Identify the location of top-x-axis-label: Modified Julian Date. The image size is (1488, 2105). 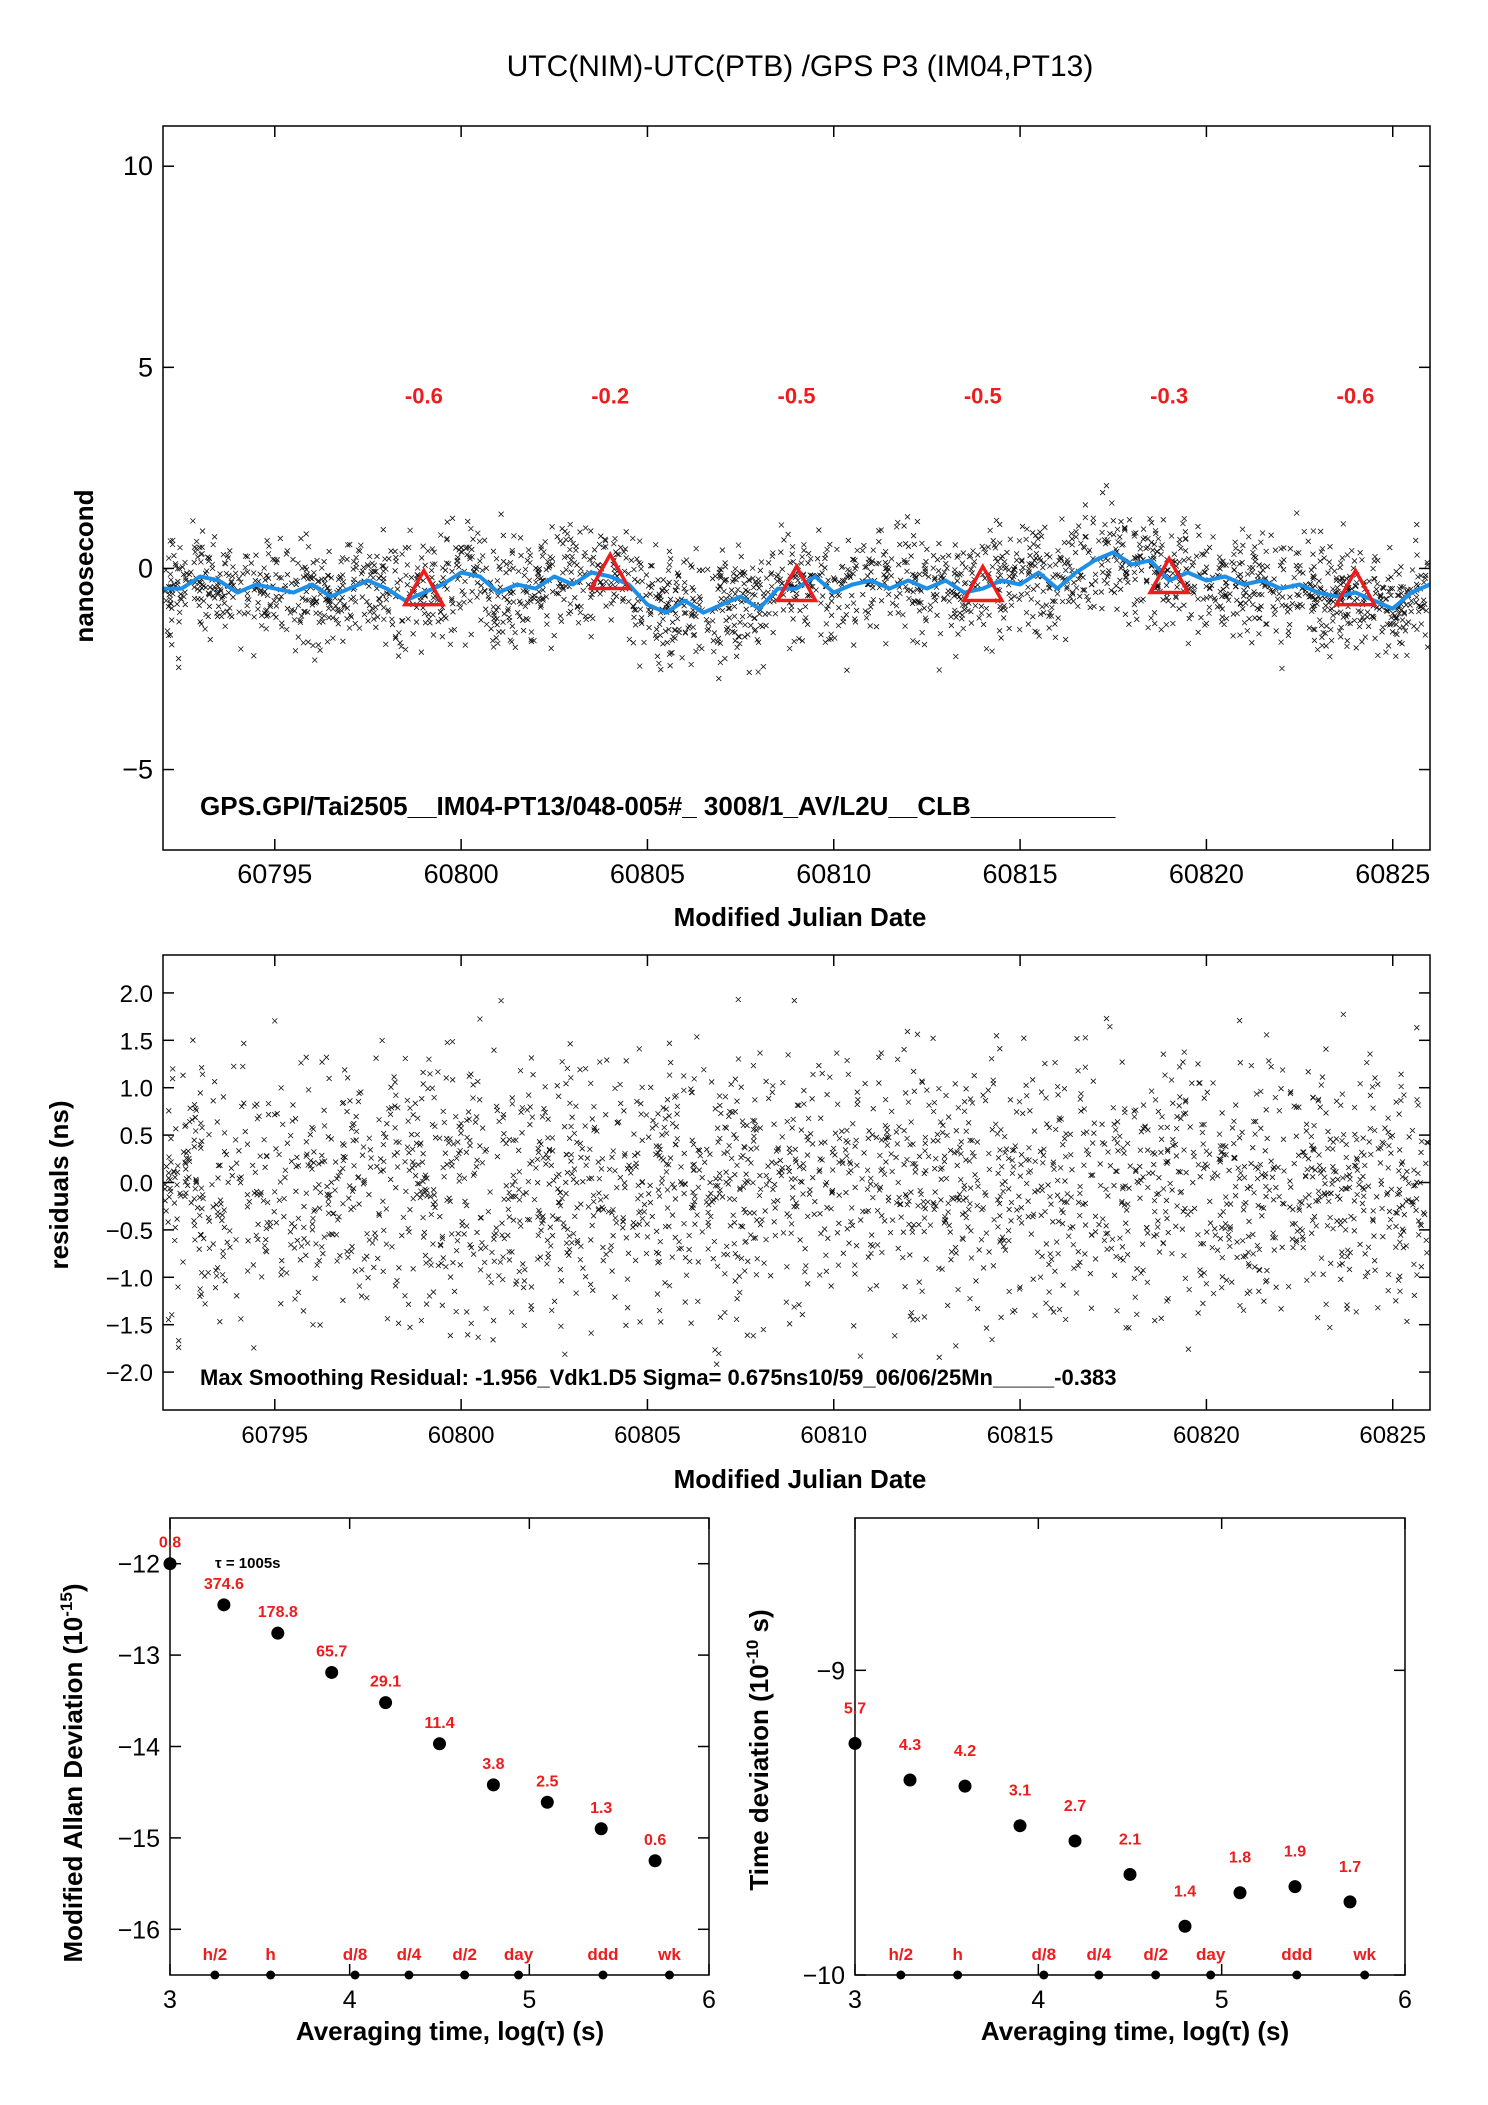
(800, 917).